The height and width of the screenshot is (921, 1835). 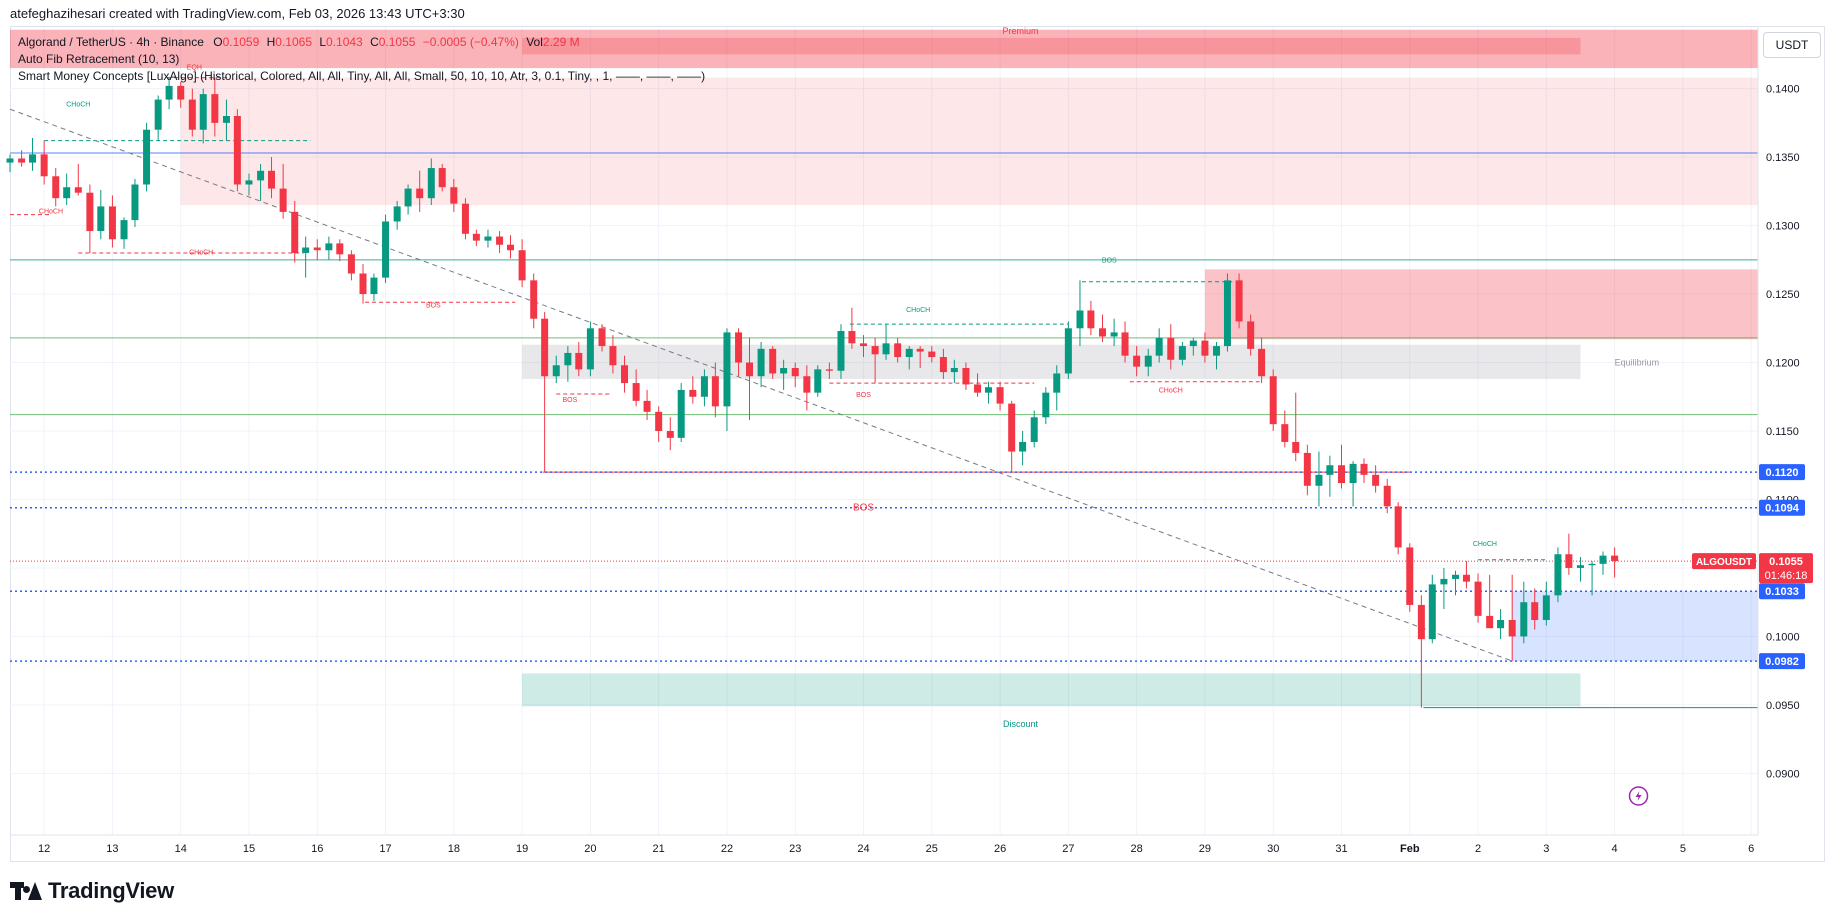 What do you see at coordinates (99, 59) in the screenshot?
I see `legend-indicator-fib: Auto Fib Retracement (10, 13)` at bounding box center [99, 59].